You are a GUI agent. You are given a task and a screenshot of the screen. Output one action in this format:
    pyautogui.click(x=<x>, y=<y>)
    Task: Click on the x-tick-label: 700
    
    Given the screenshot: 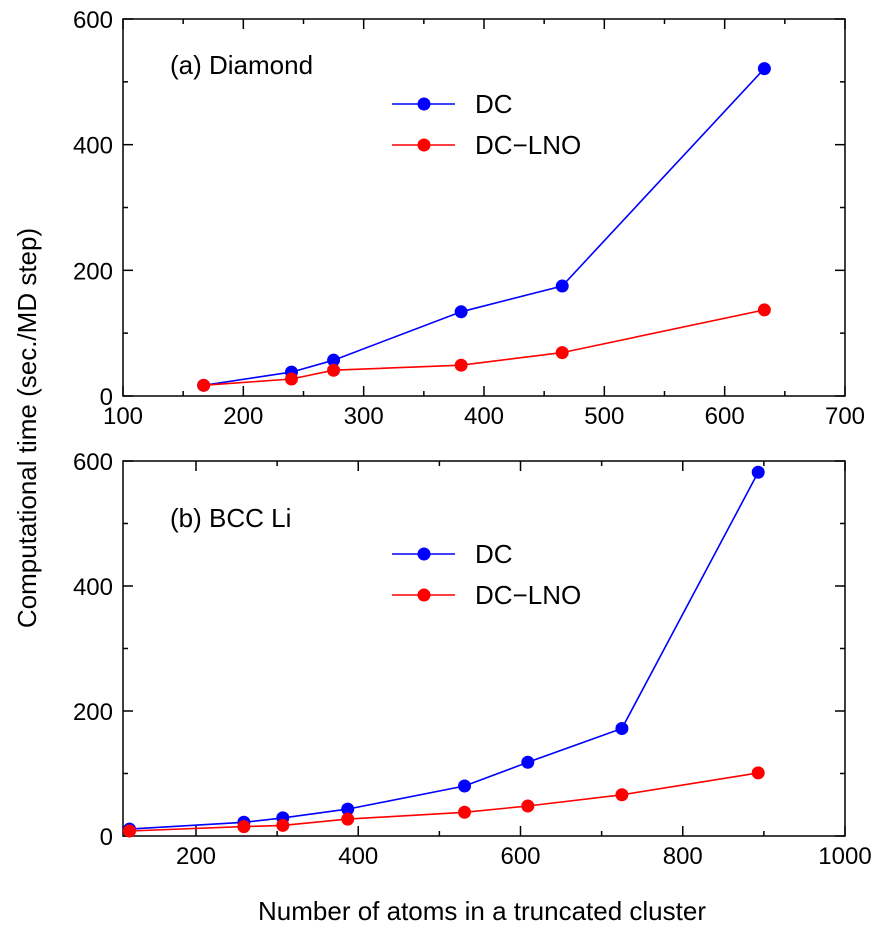 What is the action you would take?
    pyautogui.click(x=845, y=416)
    